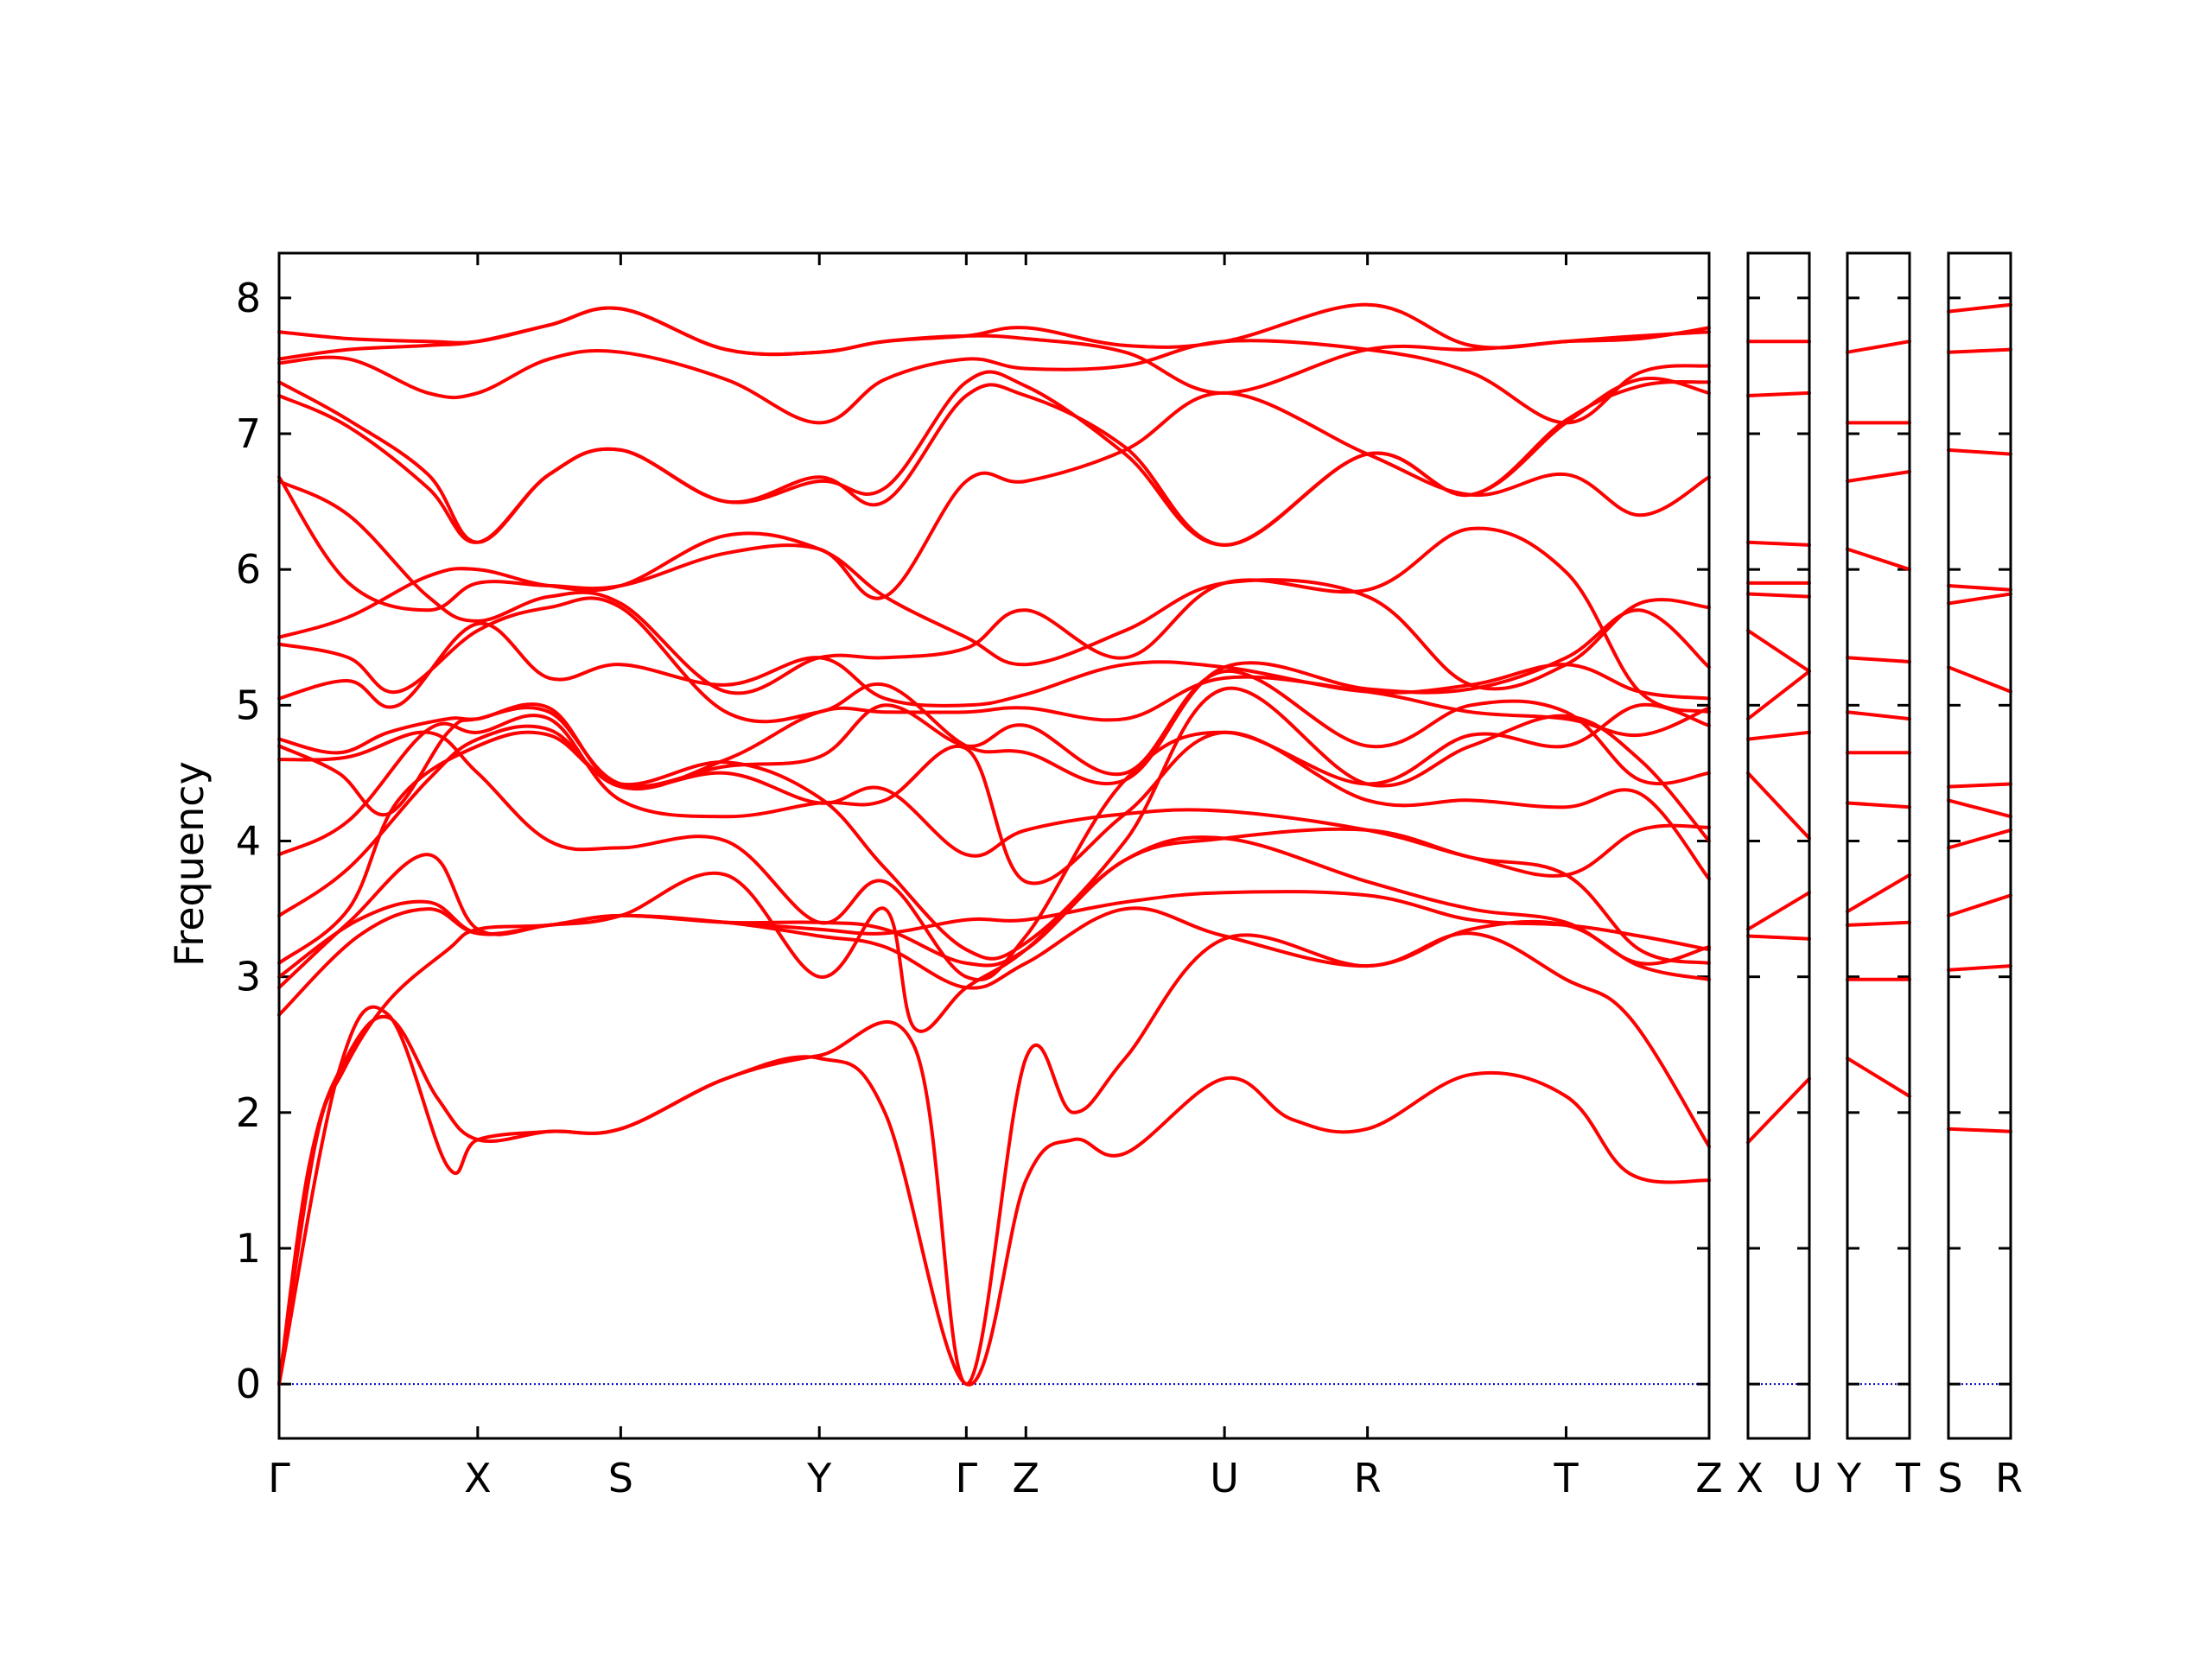  Describe the element at coordinates (248, 705) in the screenshot. I see `y-tick-label: 5` at that location.